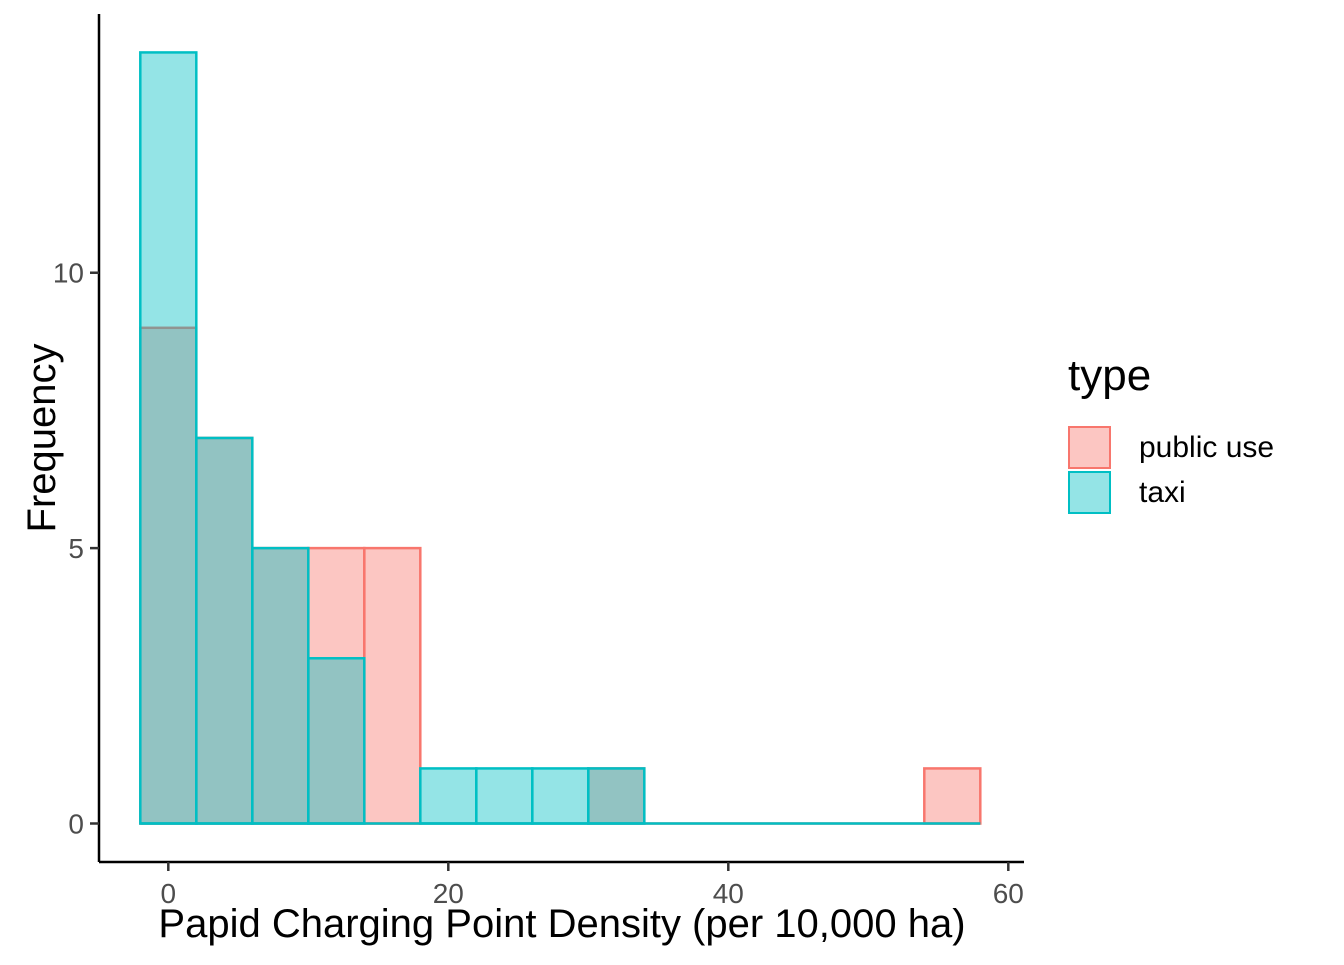 The image size is (1344, 965). What do you see at coordinates (728, 893) in the screenshot?
I see `x-tick-label: 40` at bounding box center [728, 893].